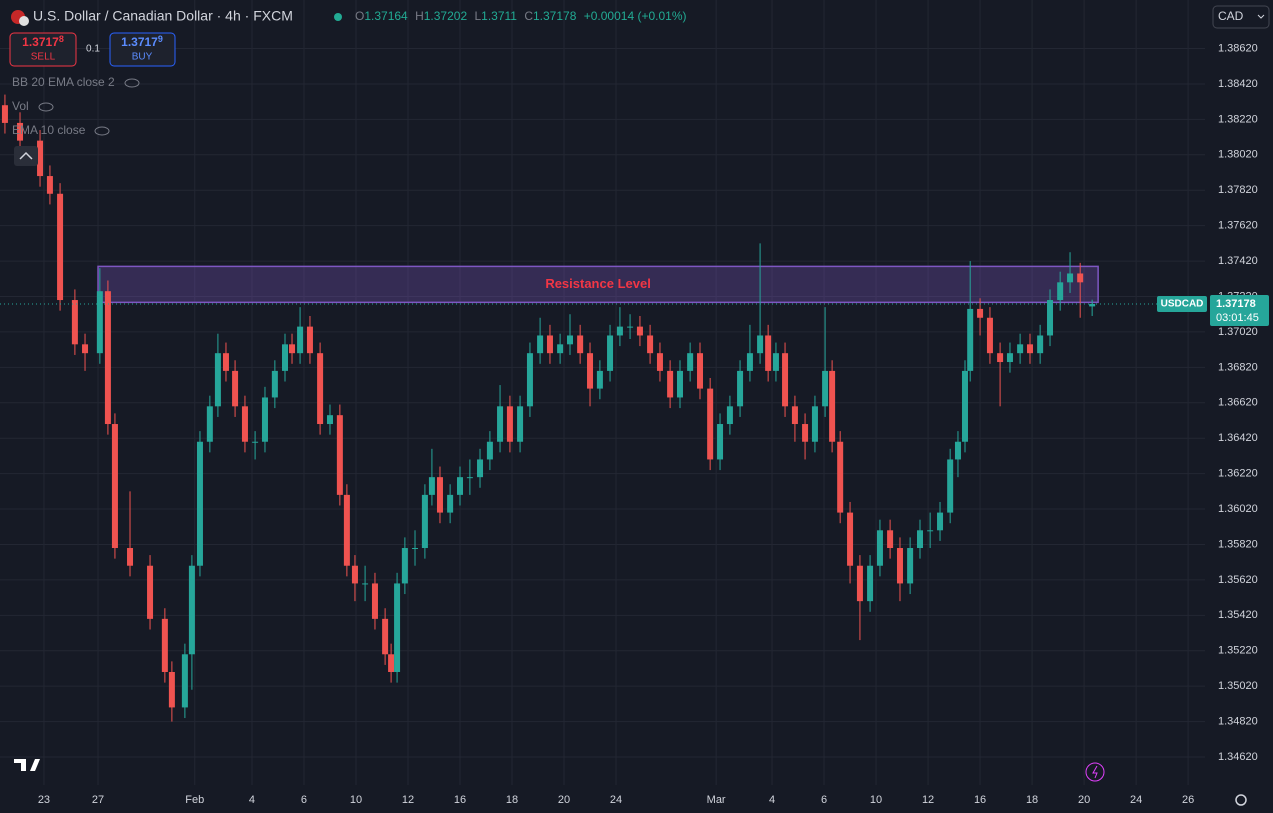 This screenshot has width=1273, height=813. What do you see at coordinates (338, 17) in the screenshot?
I see `status-dot` at bounding box center [338, 17].